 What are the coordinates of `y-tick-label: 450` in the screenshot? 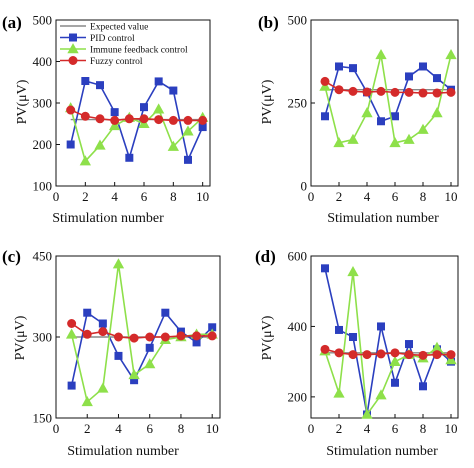 It's located at (43, 256).